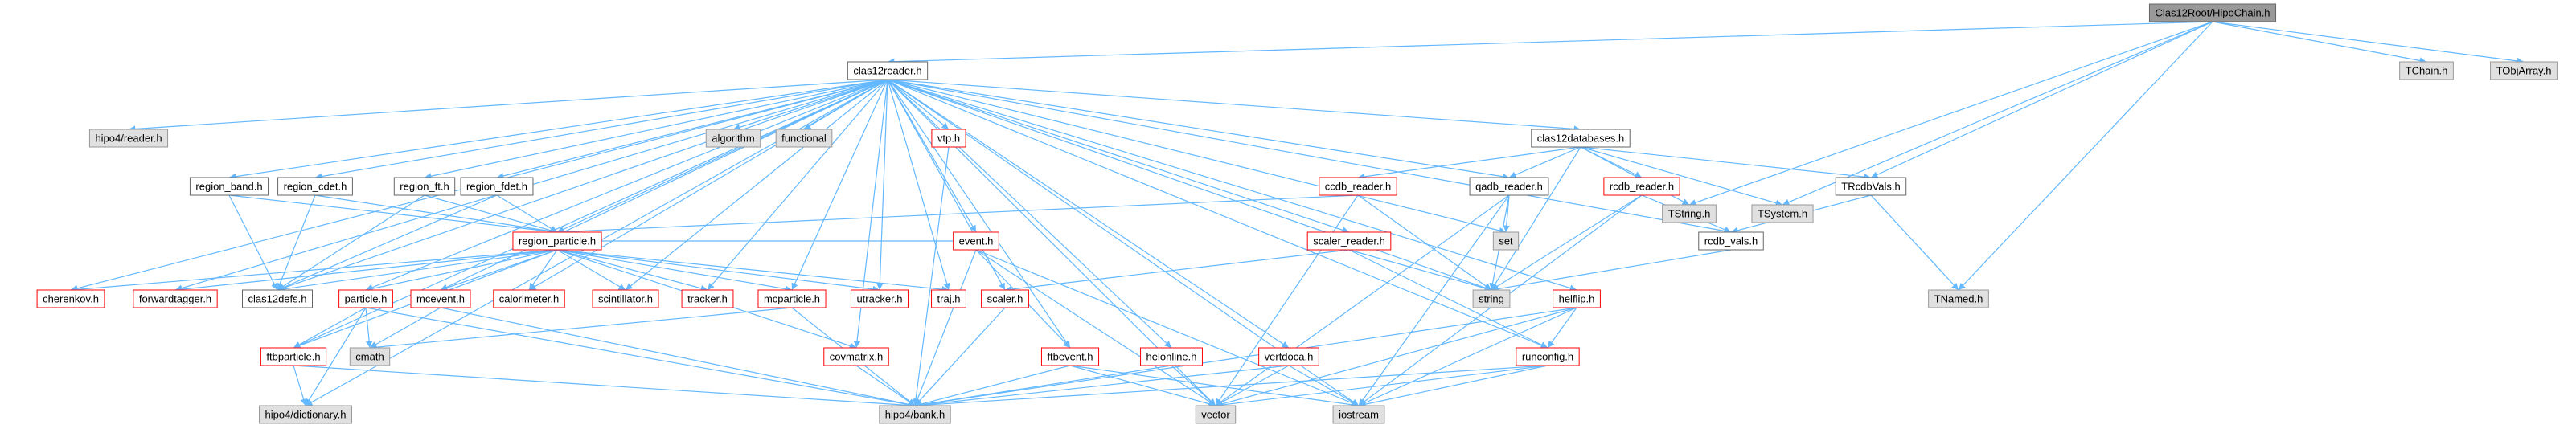 The image size is (2576, 437). I want to click on node-label: algorithm, so click(733, 138).